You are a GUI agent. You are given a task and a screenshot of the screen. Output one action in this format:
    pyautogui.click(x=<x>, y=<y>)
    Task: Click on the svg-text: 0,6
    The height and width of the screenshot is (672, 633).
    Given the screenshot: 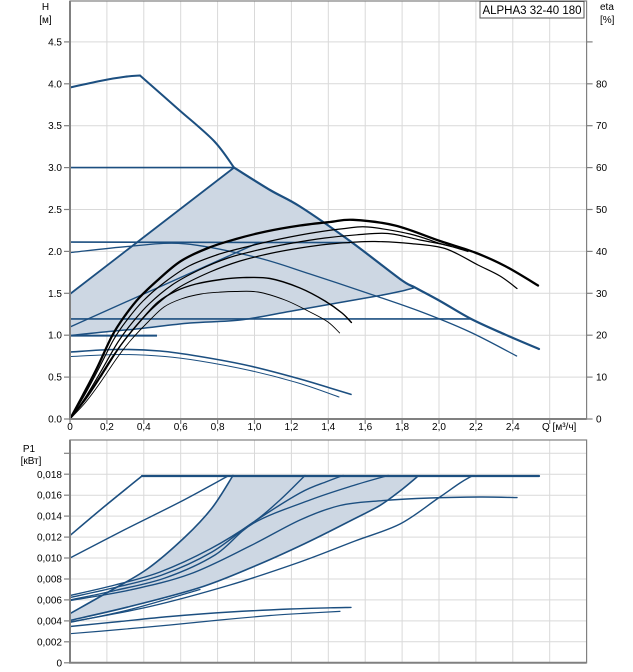 What is the action you would take?
    pyautogui.click(x=181, y=427)
    